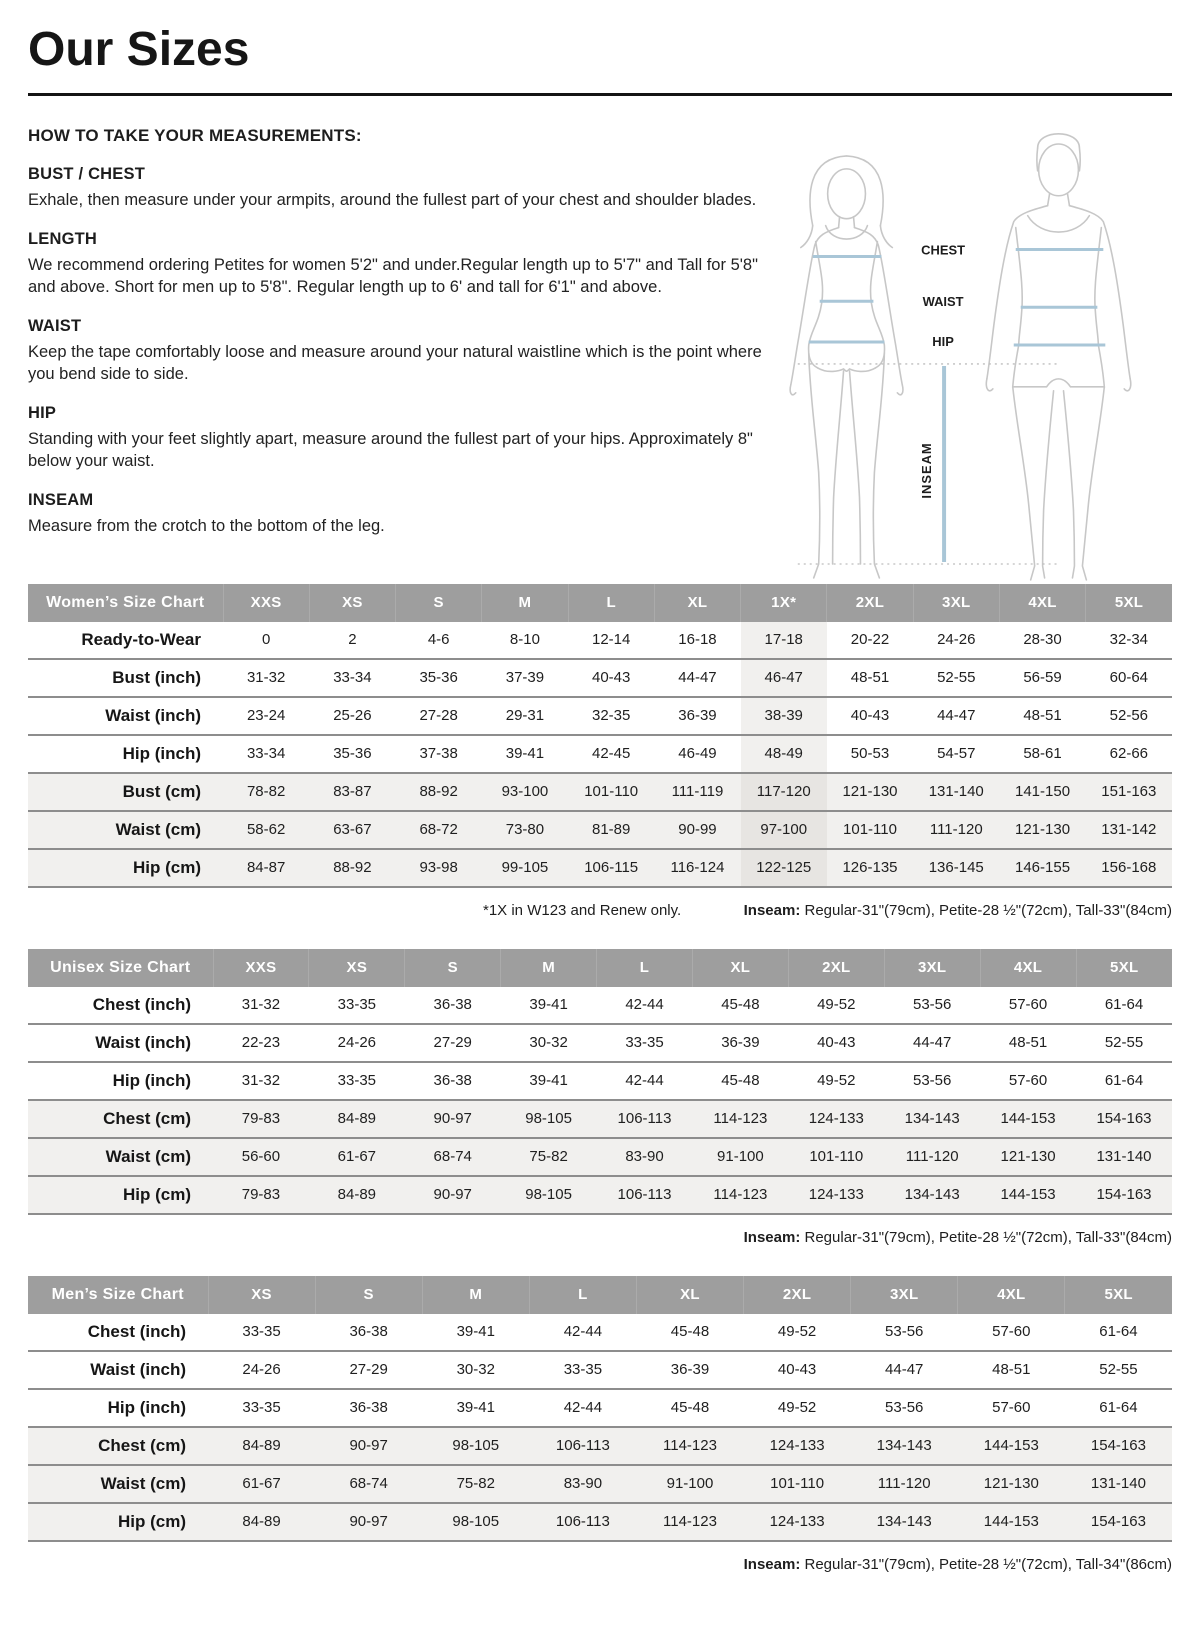 This screenshot has height=1643, width=1200. I want to click on row-label: Chest (cm), so click(118, 1446).